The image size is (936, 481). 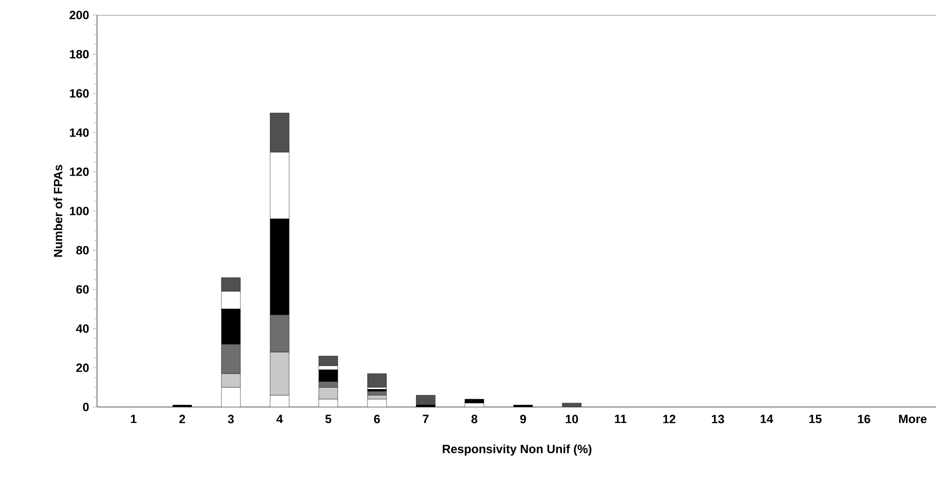 What do you see at coordinates (572, 419) in the screenshot?
I see `x-tick-label: 10` at bounding box center [572, 419].